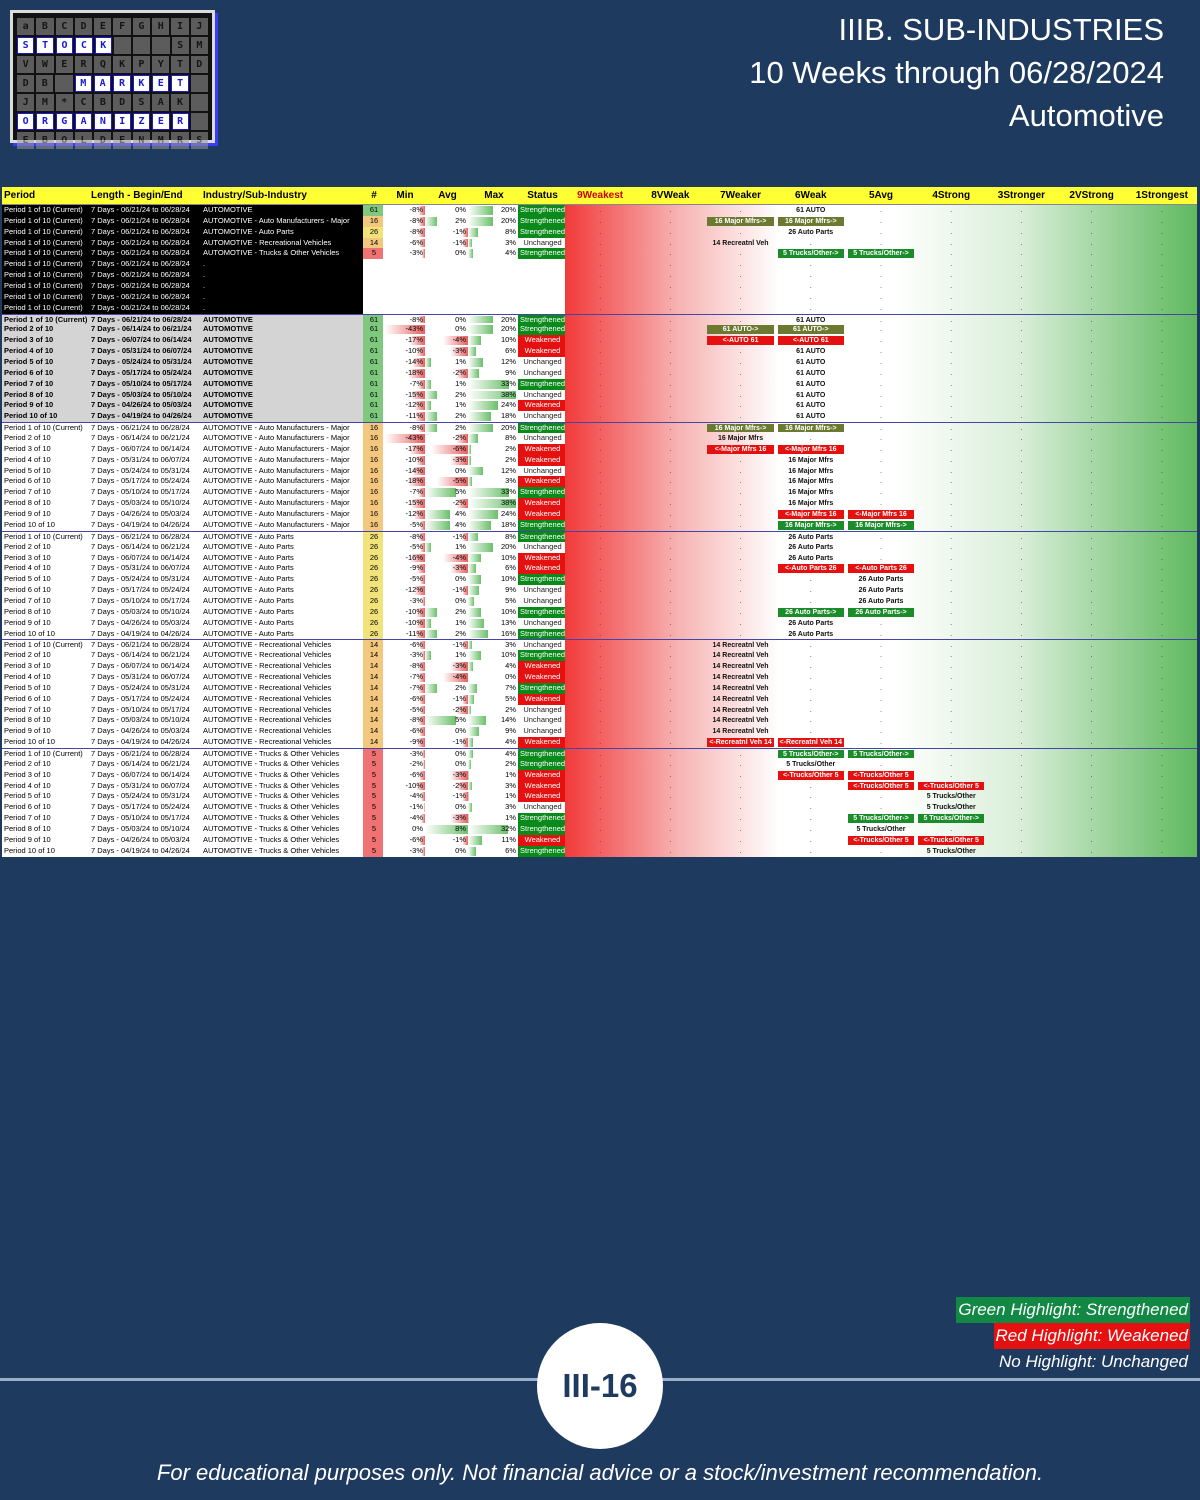 The image size is (1200, 1500). Describe the element at coordinates (508, 329) in the screenshot. I see `value-text: 20%` at that location.